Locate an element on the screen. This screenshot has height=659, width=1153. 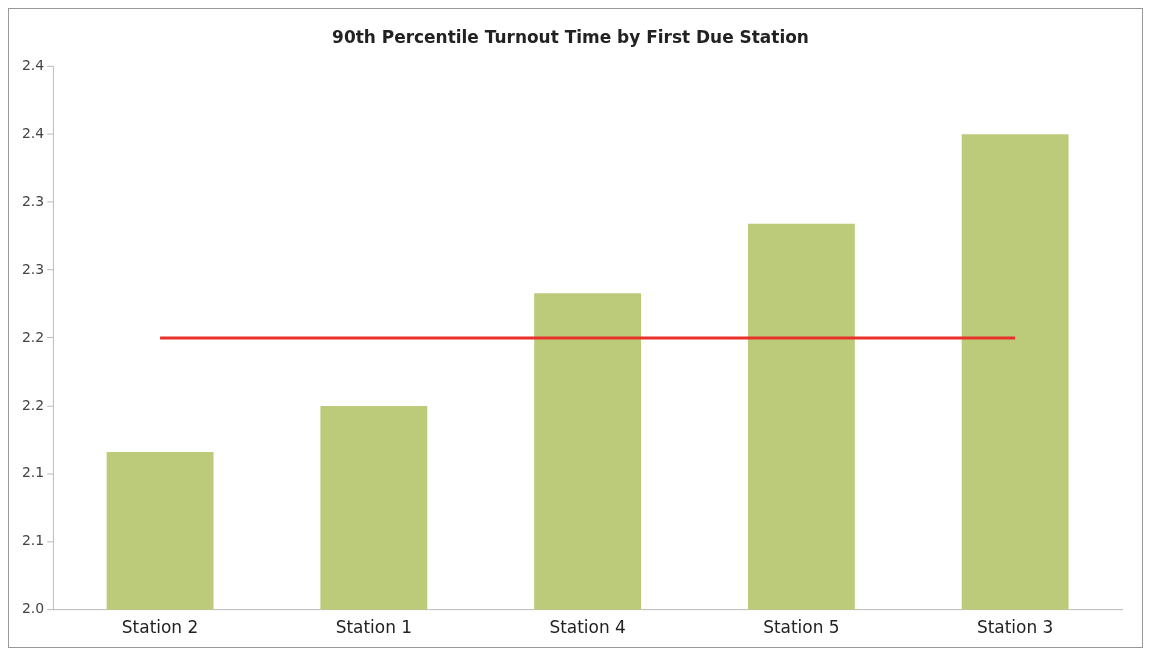
x-tick-label: Station 5 is located at coordinates (801, 627).